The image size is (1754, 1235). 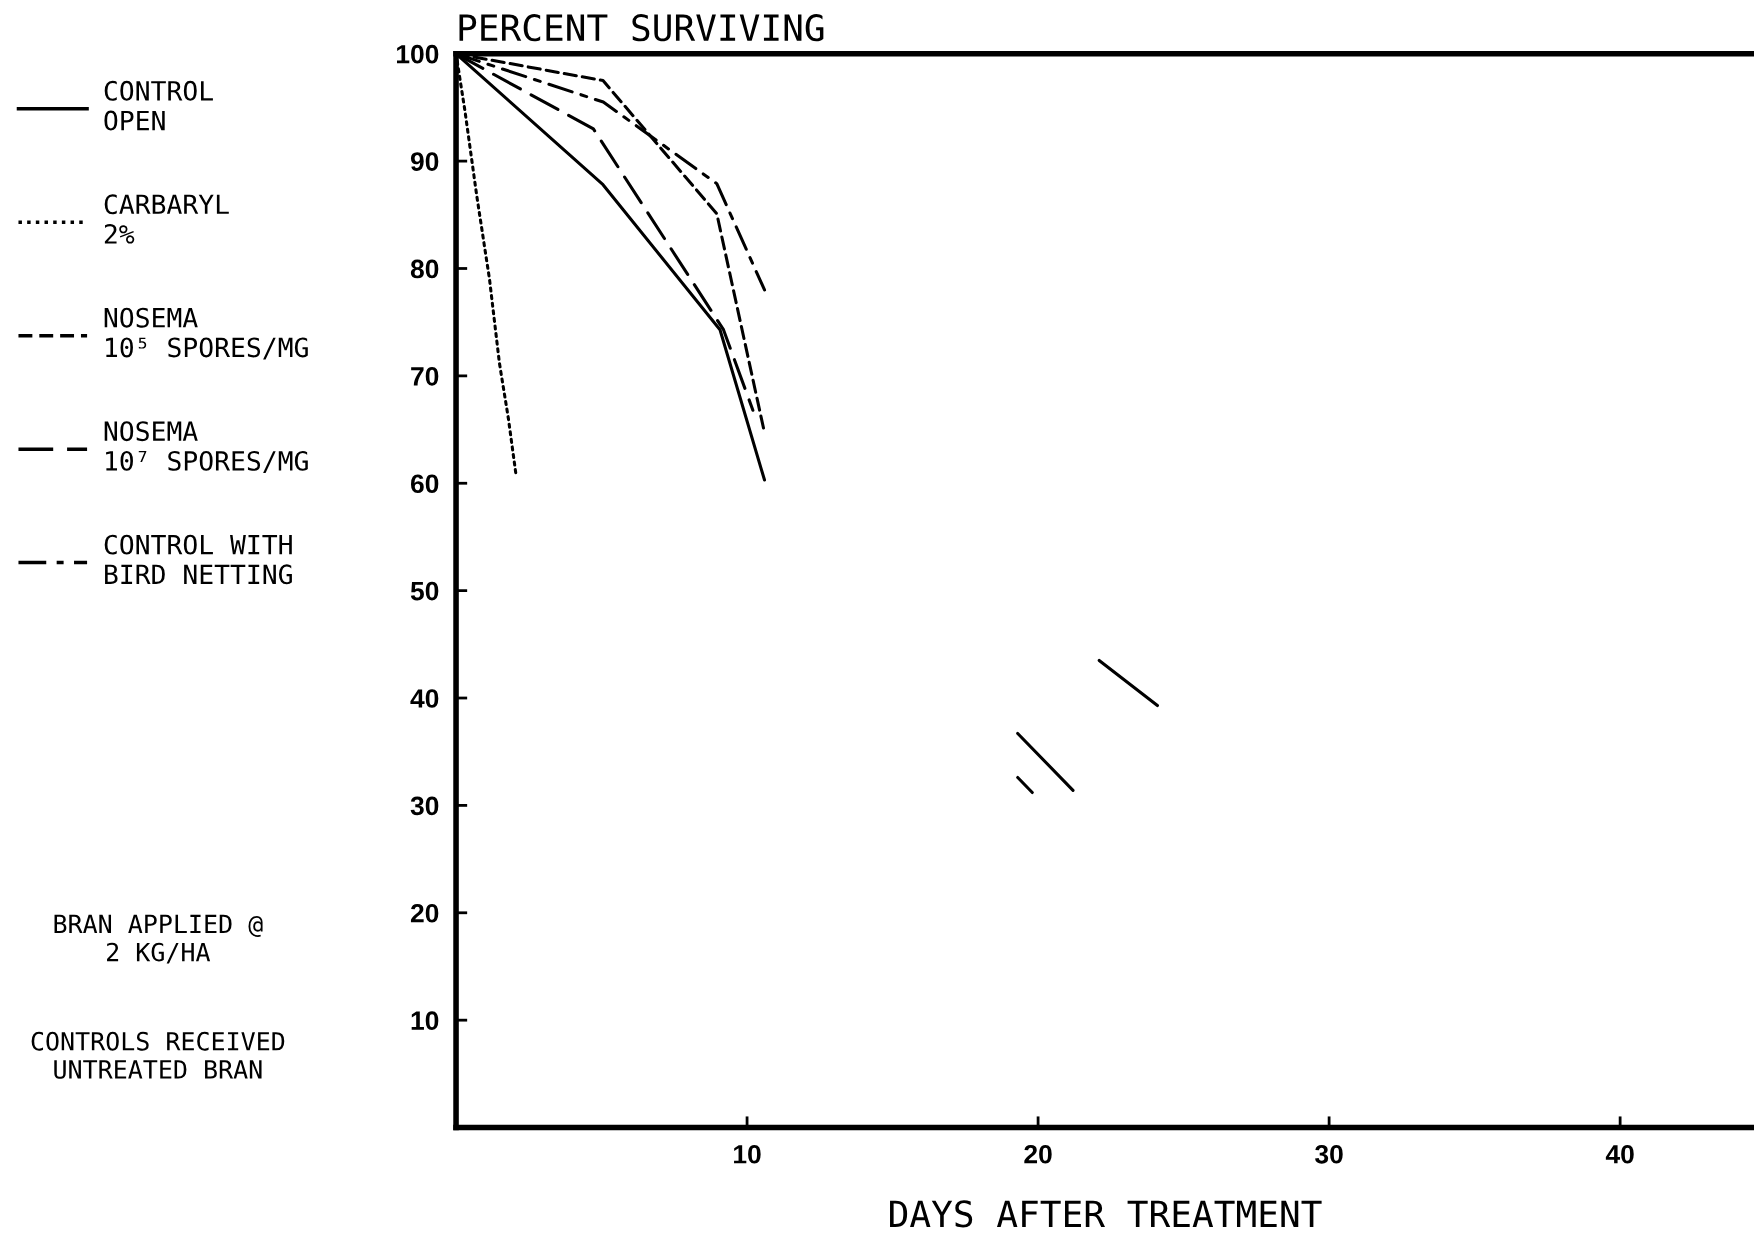 What do you see at coordinates (158, 105) in the screenshot?
I see `legend-label: CONTROL OPEN` at bounding box center [158, 105].